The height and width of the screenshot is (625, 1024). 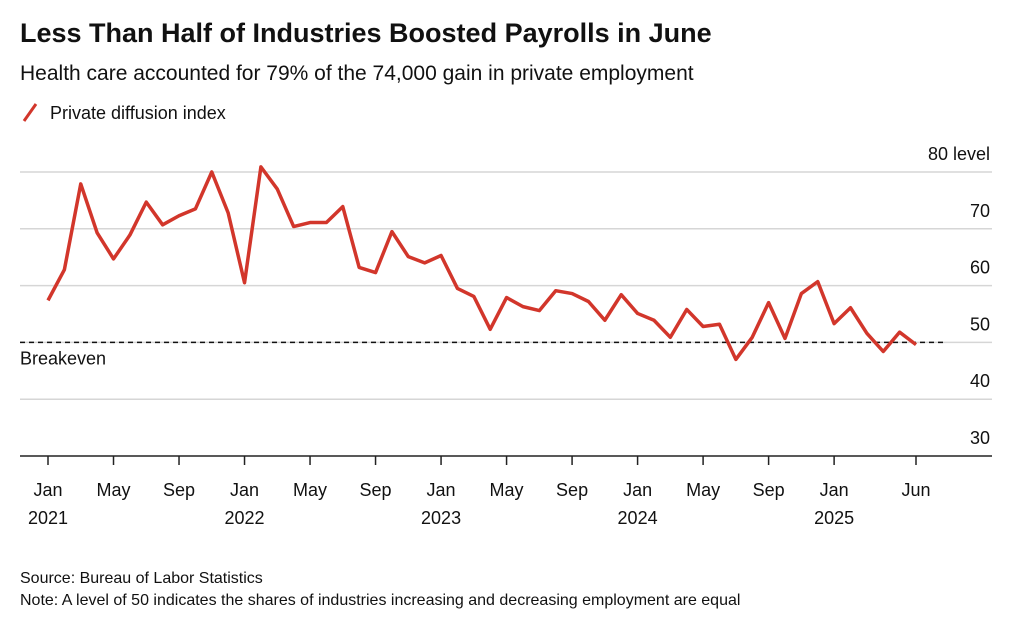 I want to click on x-year-label: 2025, so click(x=834, y=518).